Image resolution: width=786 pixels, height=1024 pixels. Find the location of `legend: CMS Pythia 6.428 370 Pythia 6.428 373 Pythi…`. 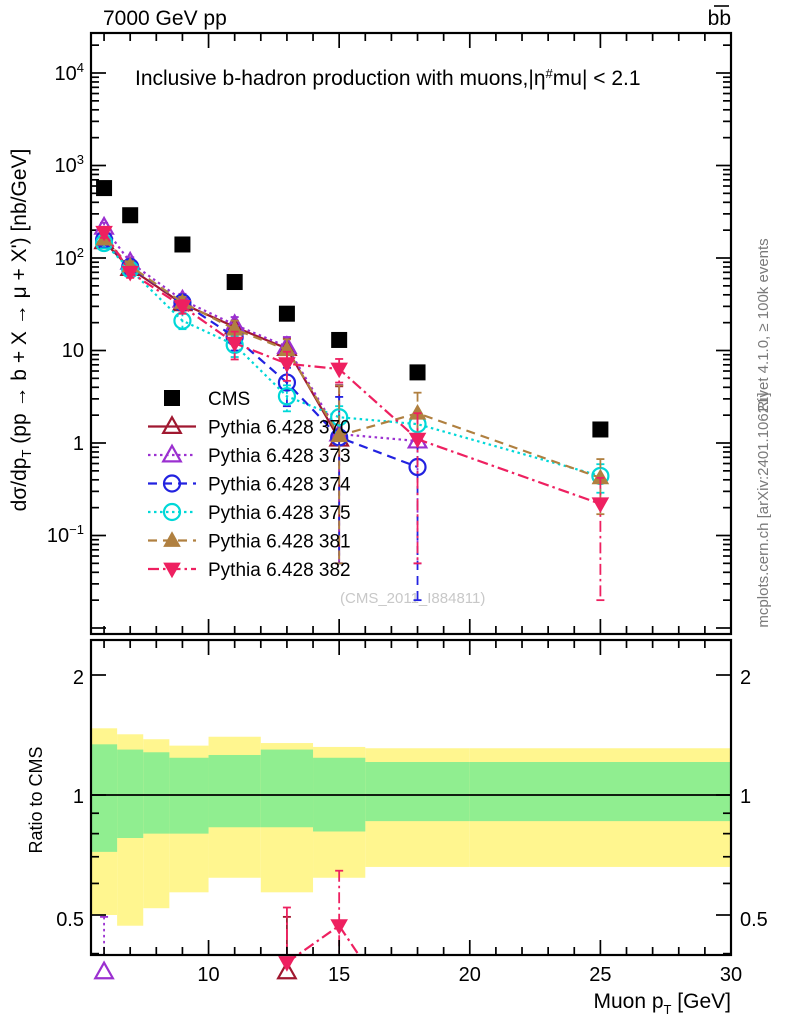

legend: CMS Pythia 6.428 370 Pythia 6.428 373 Pythi… is located at coordinates (249, 485).